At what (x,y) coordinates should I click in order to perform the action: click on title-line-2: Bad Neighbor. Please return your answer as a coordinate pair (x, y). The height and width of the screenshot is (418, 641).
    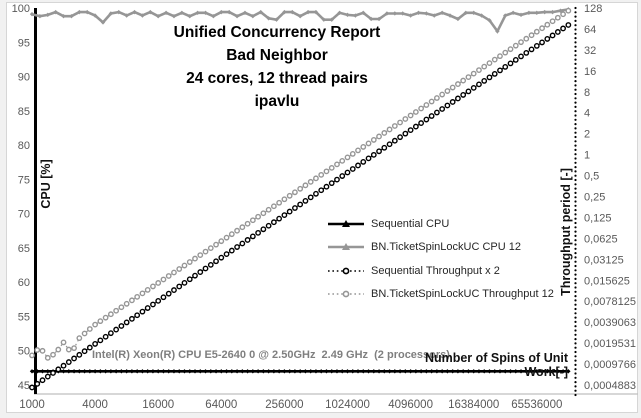
    Looking at the image, I should click on (277, 55).